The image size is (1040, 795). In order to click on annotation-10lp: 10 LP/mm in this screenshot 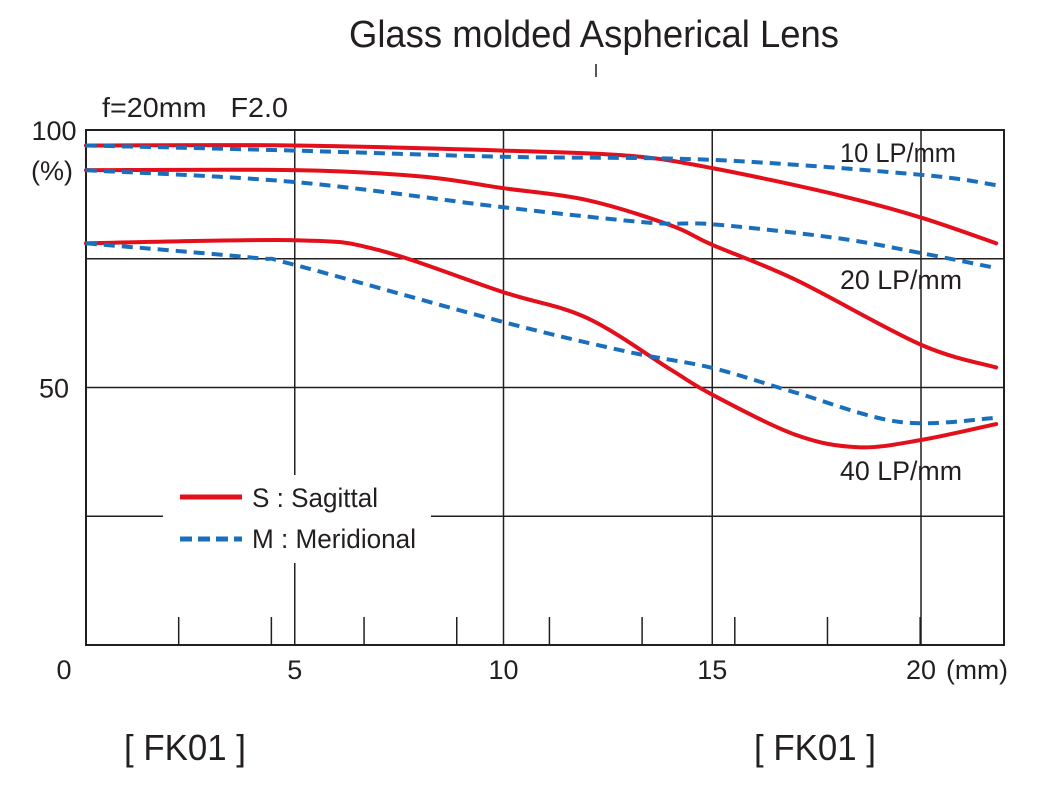, I will do `click(898, 153)`.